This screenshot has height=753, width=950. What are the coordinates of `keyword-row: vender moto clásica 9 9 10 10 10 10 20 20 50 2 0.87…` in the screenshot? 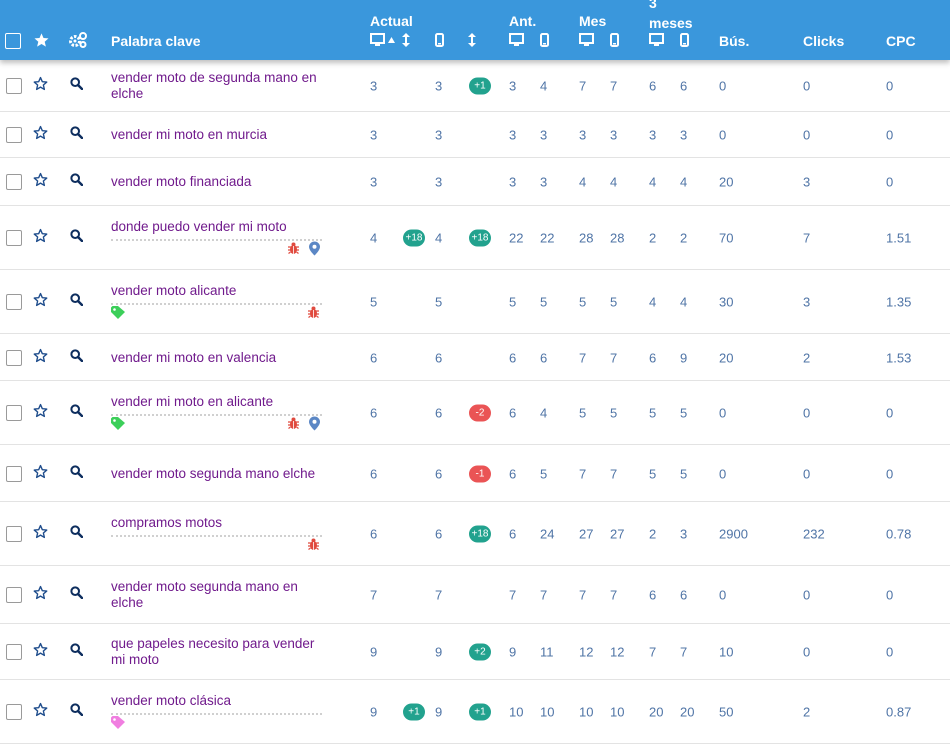 It's located at (475, 712).